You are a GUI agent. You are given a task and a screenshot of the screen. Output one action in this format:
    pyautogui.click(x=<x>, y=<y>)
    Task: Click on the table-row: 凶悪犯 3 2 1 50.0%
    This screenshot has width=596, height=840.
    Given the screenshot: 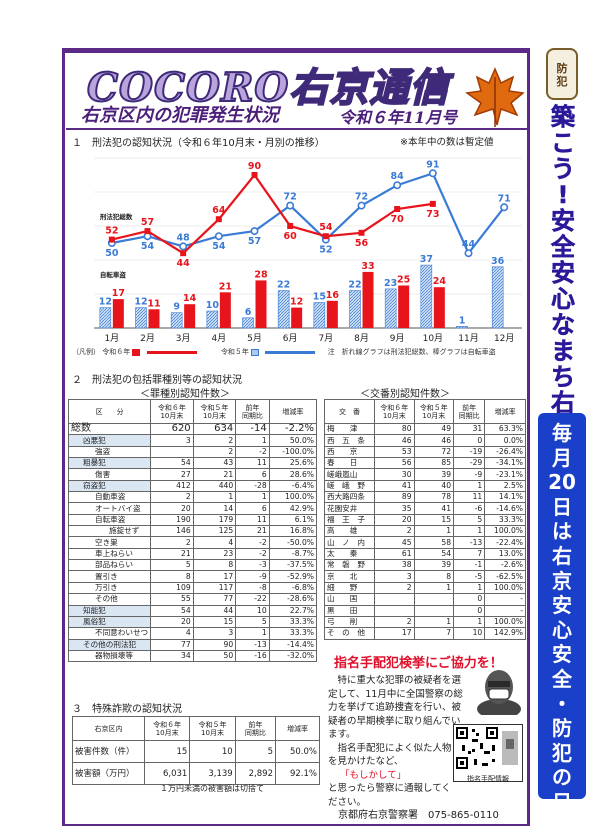 What is the action you would take?
    pyautogui.click(x=192, y=440)
    